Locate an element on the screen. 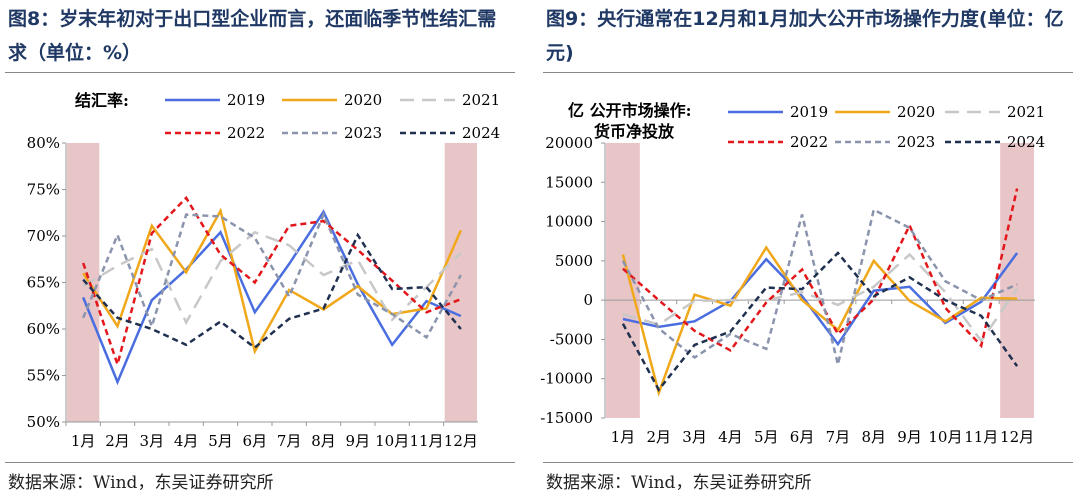 This screenshot has height=498, width=1080. y-tick-label: 65% is located at coordinates (43, 283).